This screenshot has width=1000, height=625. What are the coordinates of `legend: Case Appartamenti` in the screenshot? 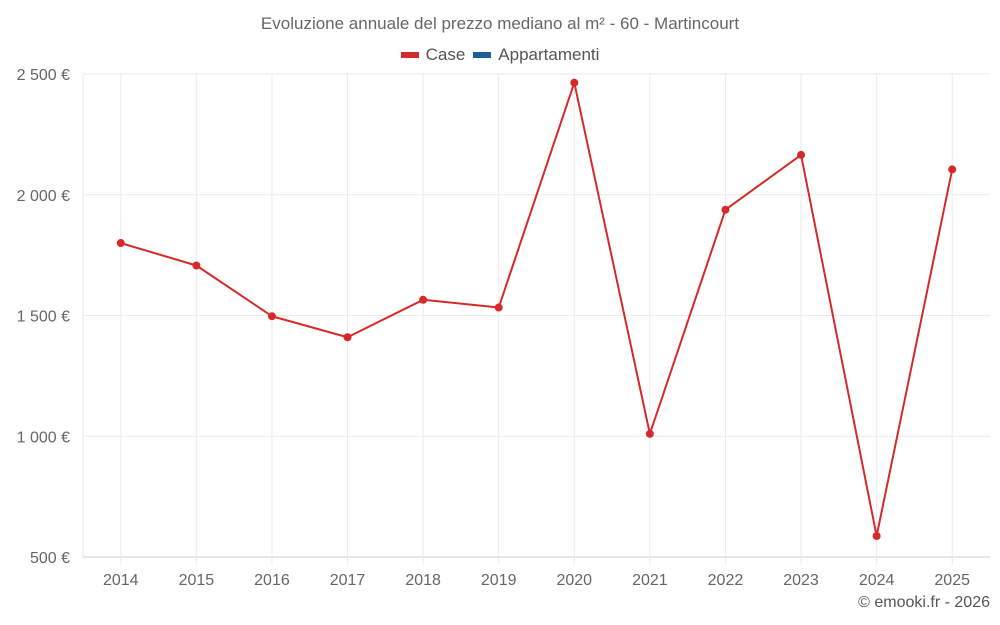 It's located at (500, 55).